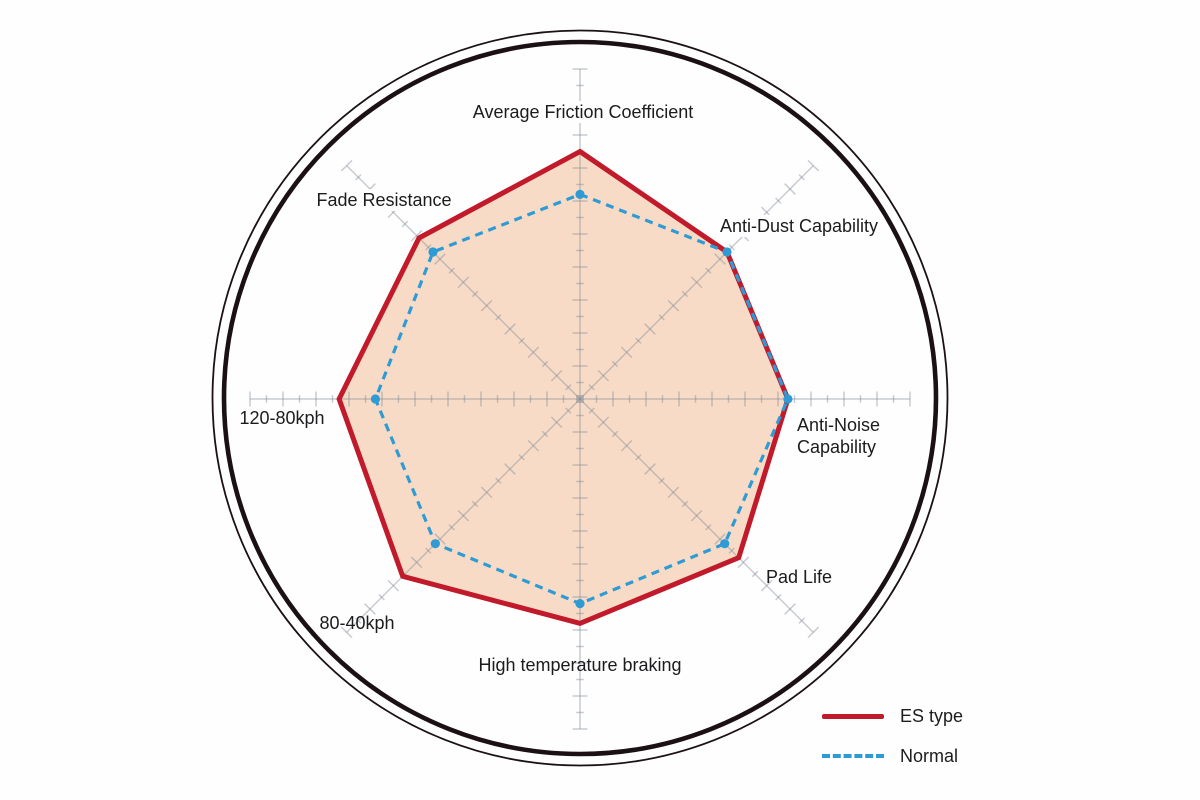 The height and width of the screenshot is (800, 1200). I want to click on axis-label-pad-life: Pad Life, so click(799, 577).